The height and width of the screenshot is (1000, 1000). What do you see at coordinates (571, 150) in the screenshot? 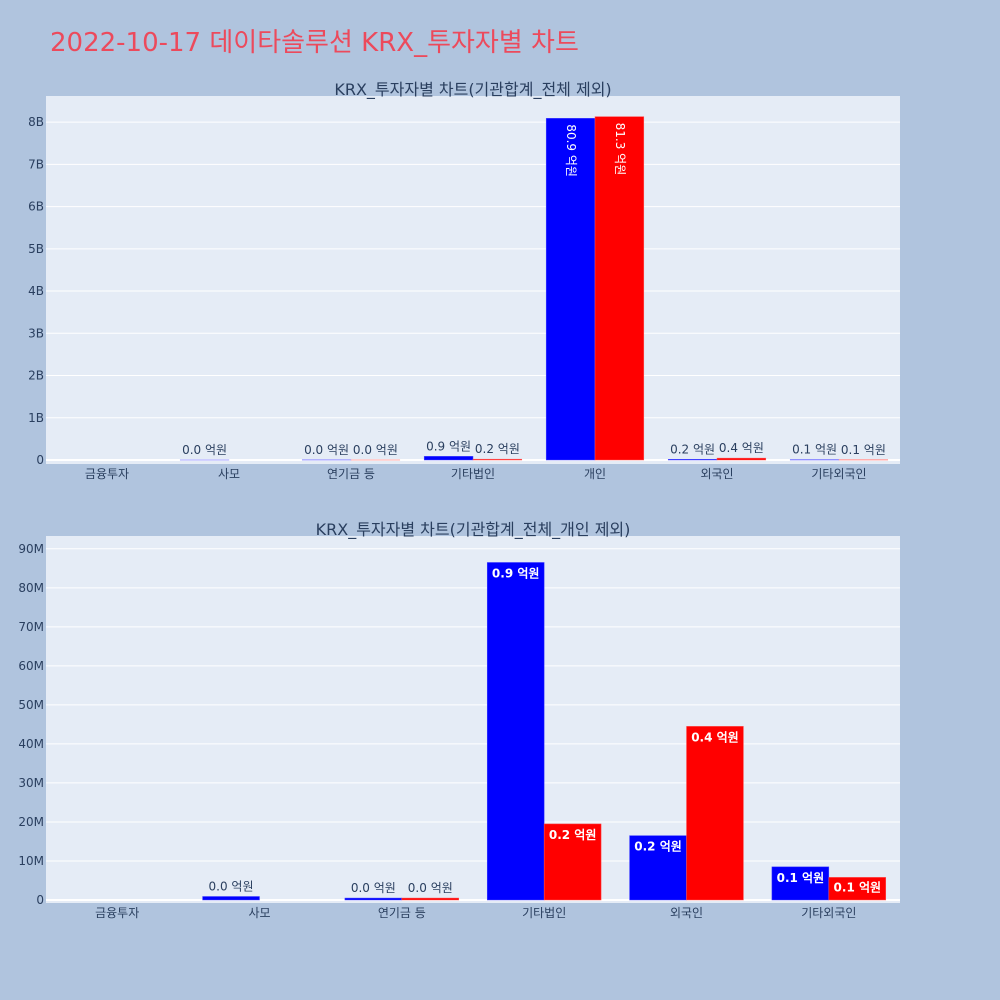
I see `bar-data-label: 80.9 억원` at bounding box center [571, 150].